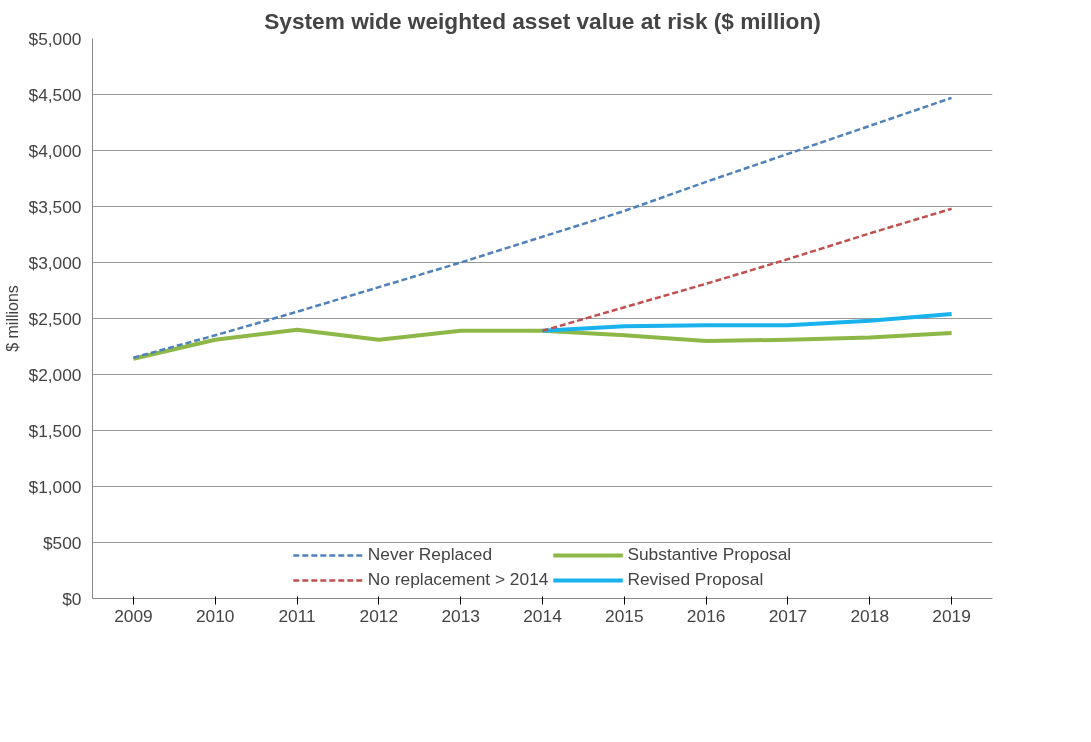 Image resolution: width=1091 pixels, height=742 pixels. I want to click on x-tick-label: 2010, so click(215, 615).